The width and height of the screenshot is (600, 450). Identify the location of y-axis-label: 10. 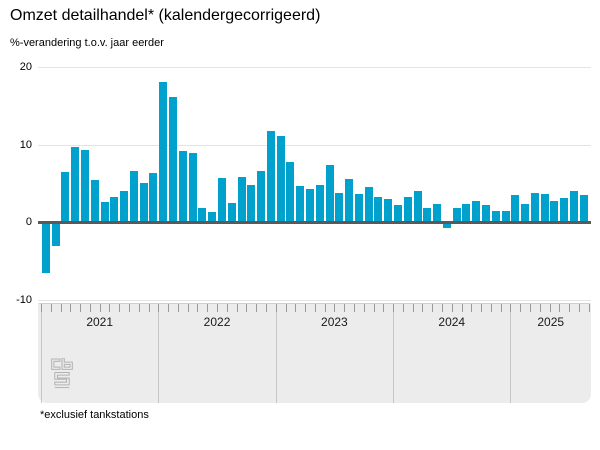
(25, 144).